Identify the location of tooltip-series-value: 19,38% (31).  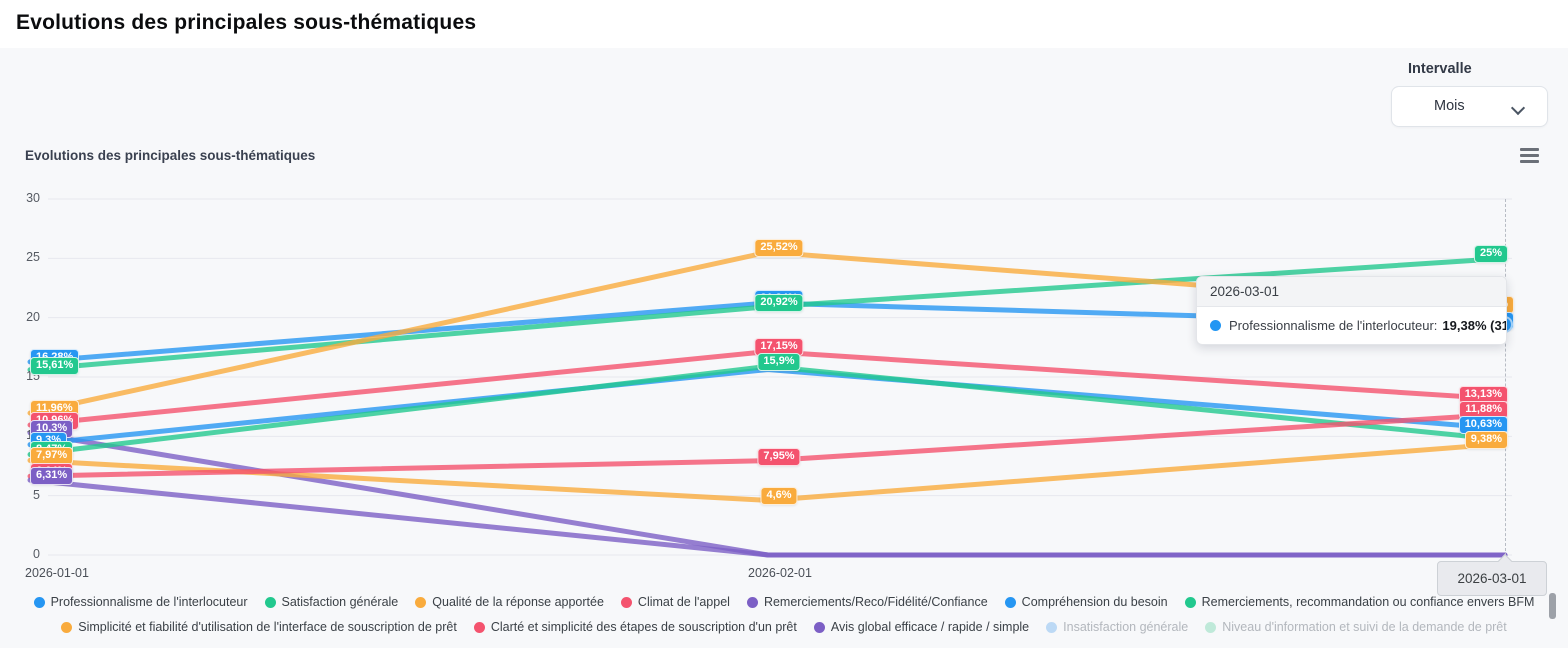
(1474, 325).